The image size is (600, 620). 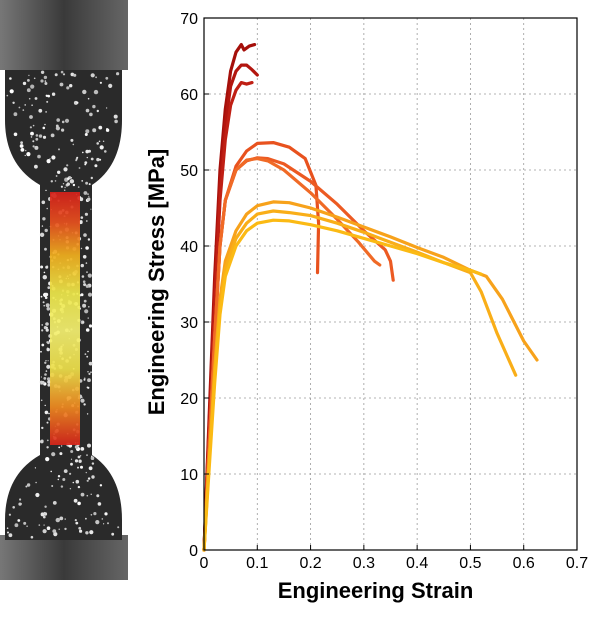 I want to click on x-tick-label: 0.6, so click(x=524, y=563).